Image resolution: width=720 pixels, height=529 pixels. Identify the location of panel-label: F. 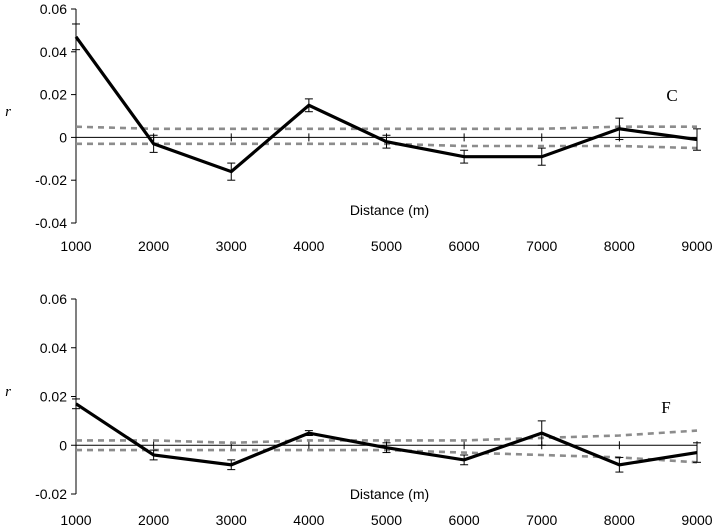
(665, 407).